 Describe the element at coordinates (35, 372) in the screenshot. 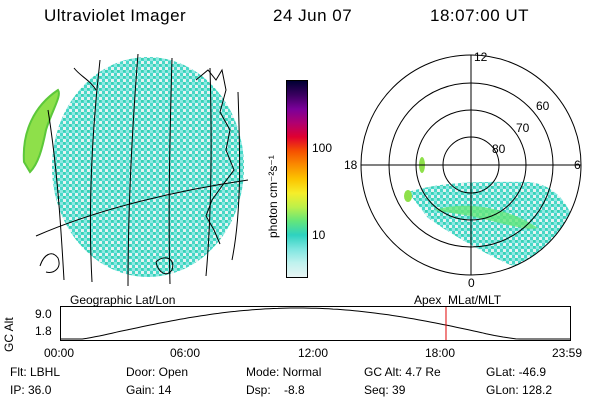

I see `info-filter: Flt: LBHL` at that location.